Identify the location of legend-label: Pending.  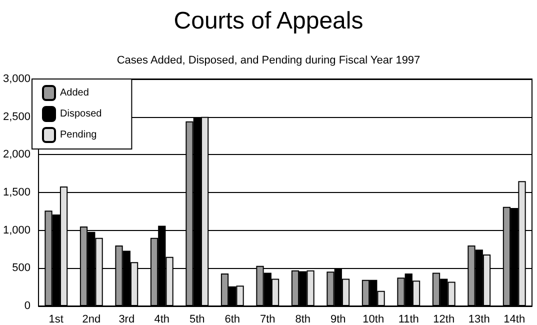
(78, 135).